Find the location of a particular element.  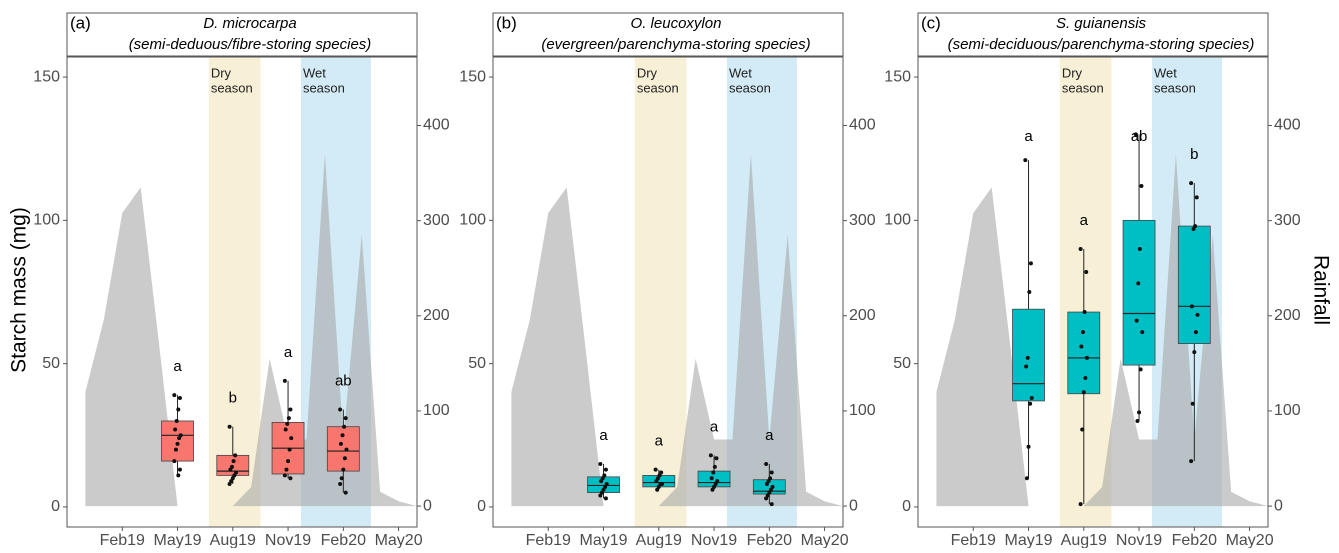

panel-subtitle: (semi-deduous/fibre-storing species) is located at coordinates (250, 44).